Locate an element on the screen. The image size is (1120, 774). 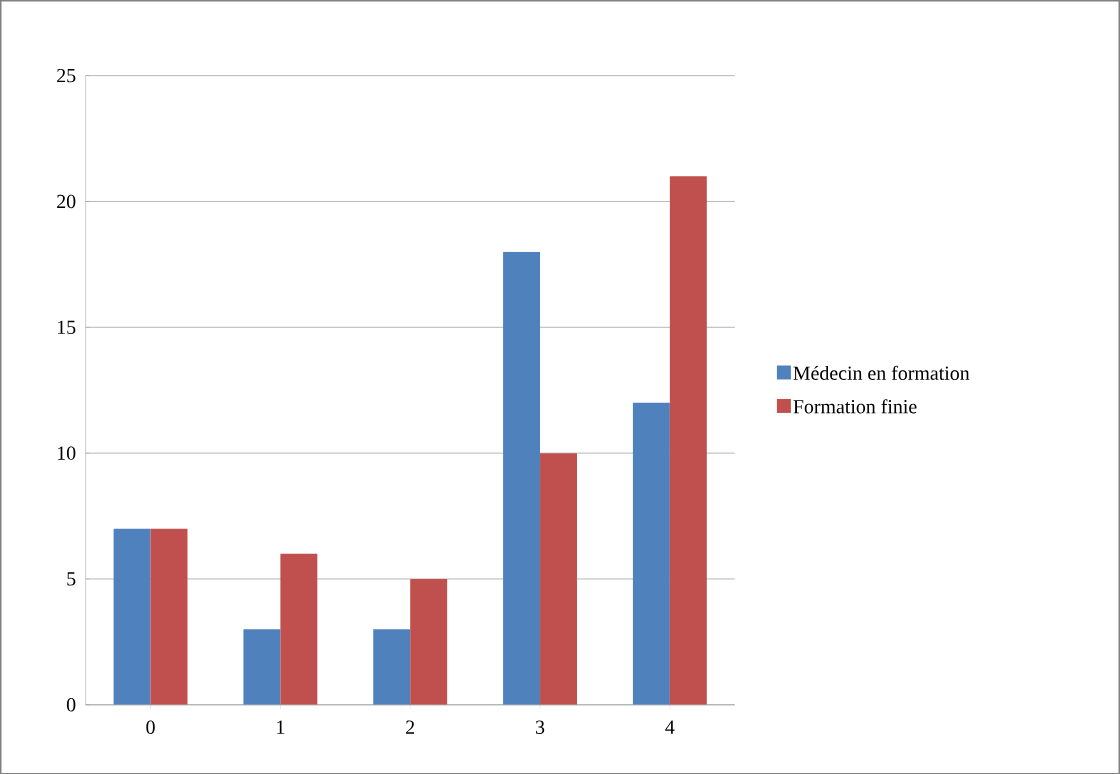
x-tick-label: 4 is located at coordinates (670, 727).